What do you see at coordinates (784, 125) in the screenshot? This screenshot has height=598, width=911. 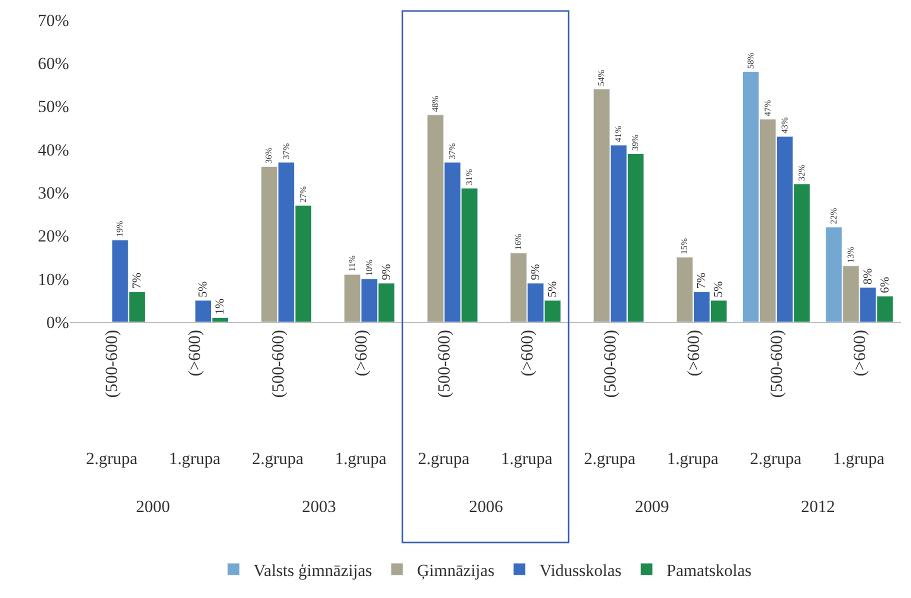 I see `data-label: 43%` at bounding box center [784, 125].